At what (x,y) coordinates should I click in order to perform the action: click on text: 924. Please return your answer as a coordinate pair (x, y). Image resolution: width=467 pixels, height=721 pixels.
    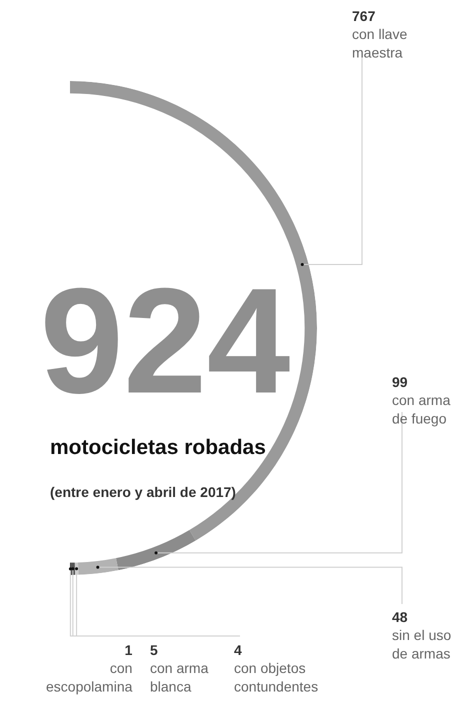
    Looking at the image, I should click on (165, 340).